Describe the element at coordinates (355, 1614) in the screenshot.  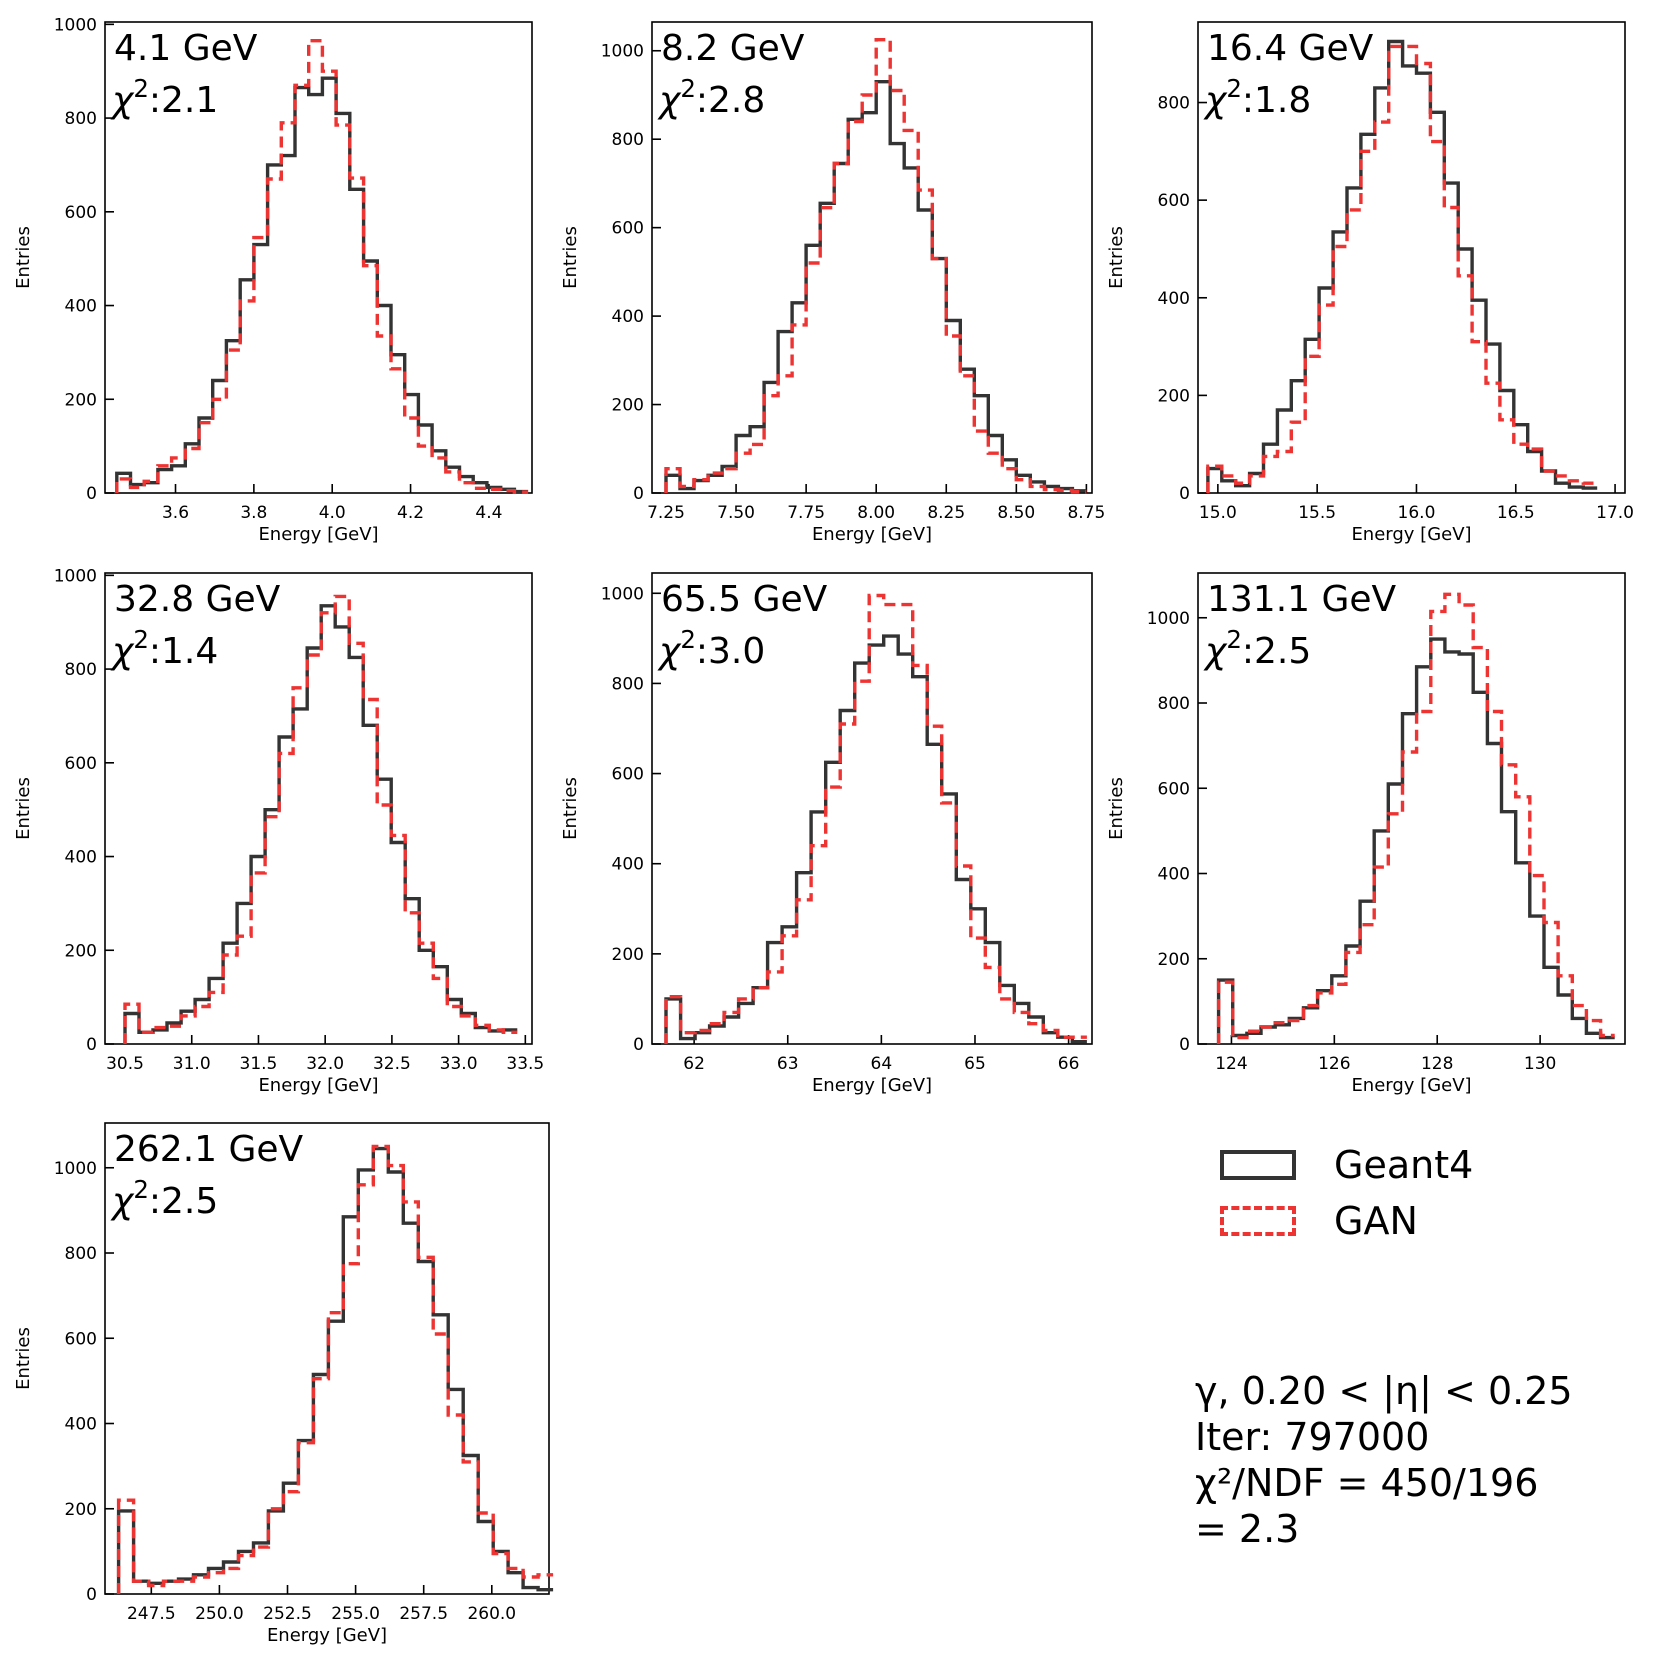
I see `x-tick-label: 255.0` at that location.